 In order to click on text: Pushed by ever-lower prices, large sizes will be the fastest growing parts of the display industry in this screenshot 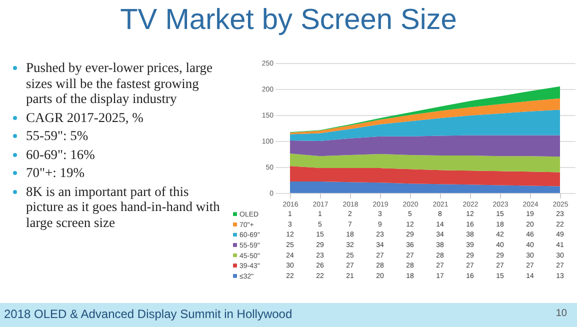, I will do `click(120, 83)`.